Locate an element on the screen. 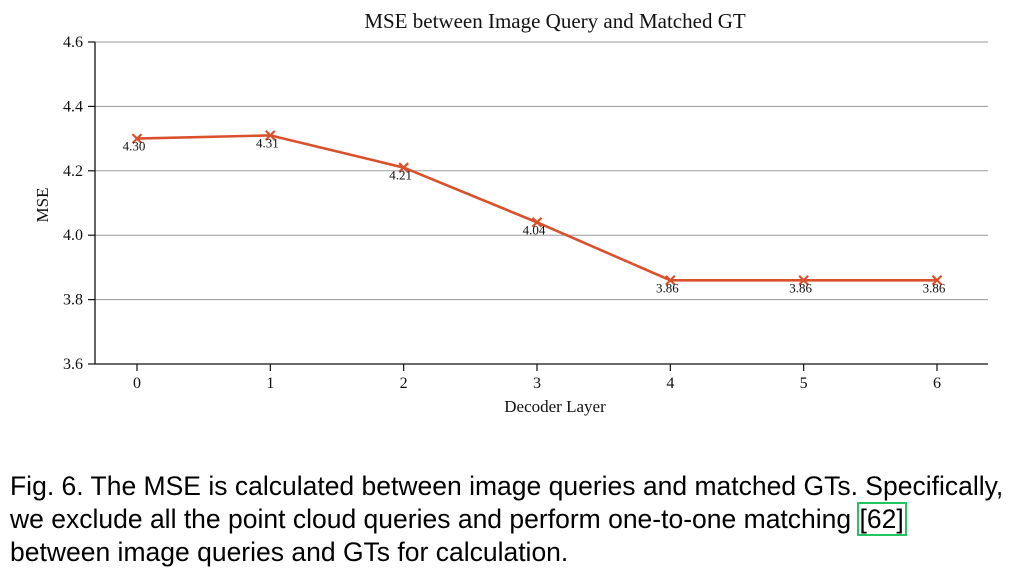 The image size is (1015, 582). citation-link: [62] is located at coordinates (881, 519).